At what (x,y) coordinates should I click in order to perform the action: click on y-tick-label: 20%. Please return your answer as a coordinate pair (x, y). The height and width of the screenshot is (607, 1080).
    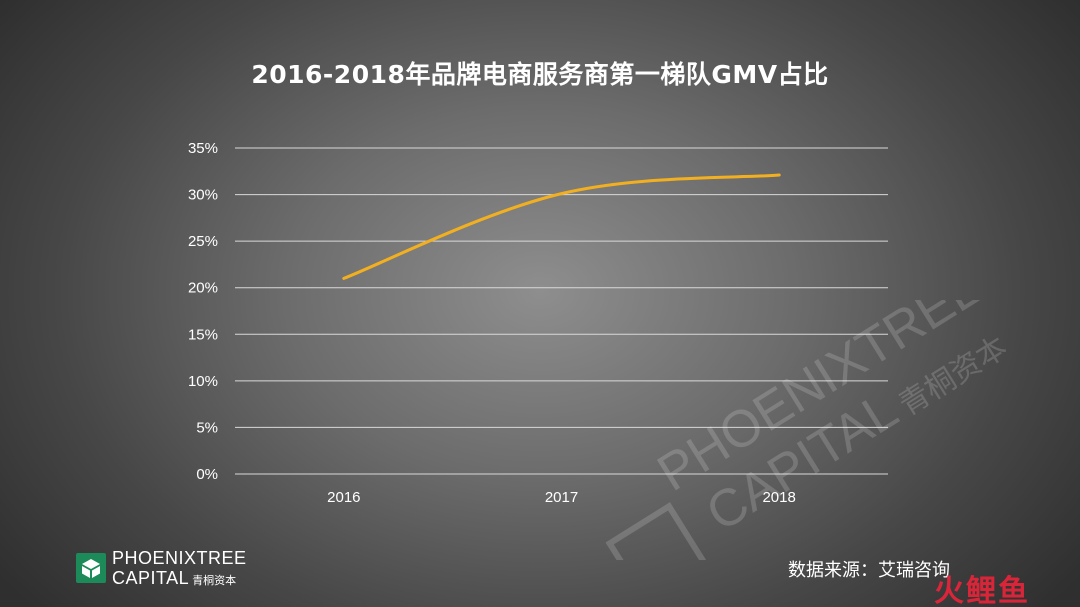
    Looking at the image, I should click on (203, 288).